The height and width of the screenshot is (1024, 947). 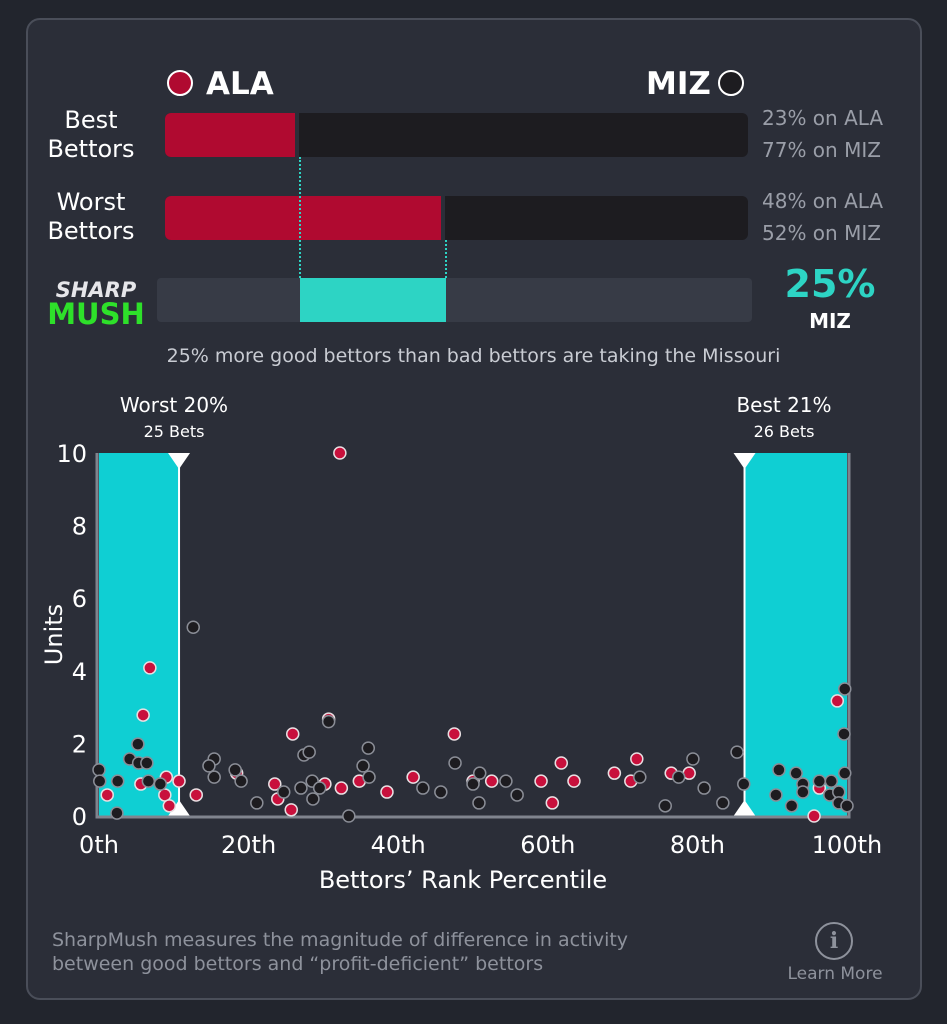 I want to click on best-label-2: Bettors, so click(x=91, y=149).